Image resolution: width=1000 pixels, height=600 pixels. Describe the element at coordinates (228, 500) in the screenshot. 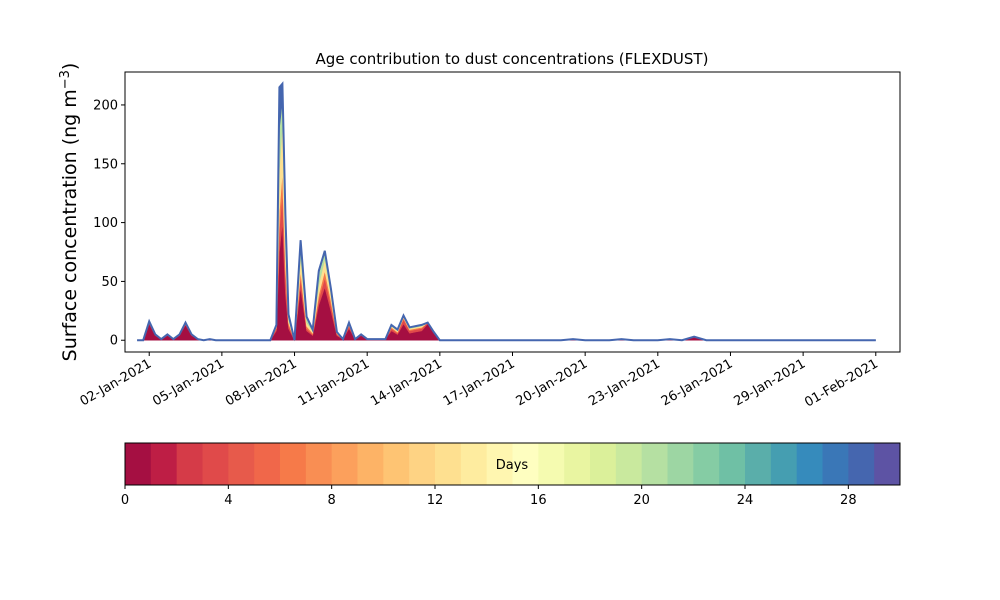

I see `colorbar-tick-label: 4` at that location.